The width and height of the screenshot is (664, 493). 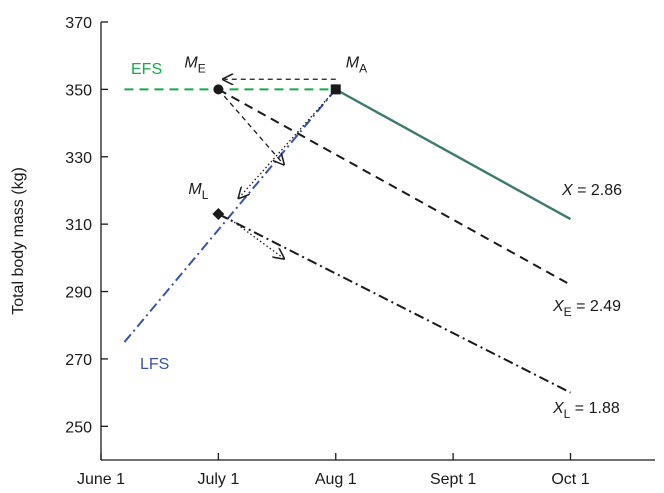 What do you see at coordinates (218, 89) in the screenshot?
I see `point-marker-circle` at bounding box center [218, 89].